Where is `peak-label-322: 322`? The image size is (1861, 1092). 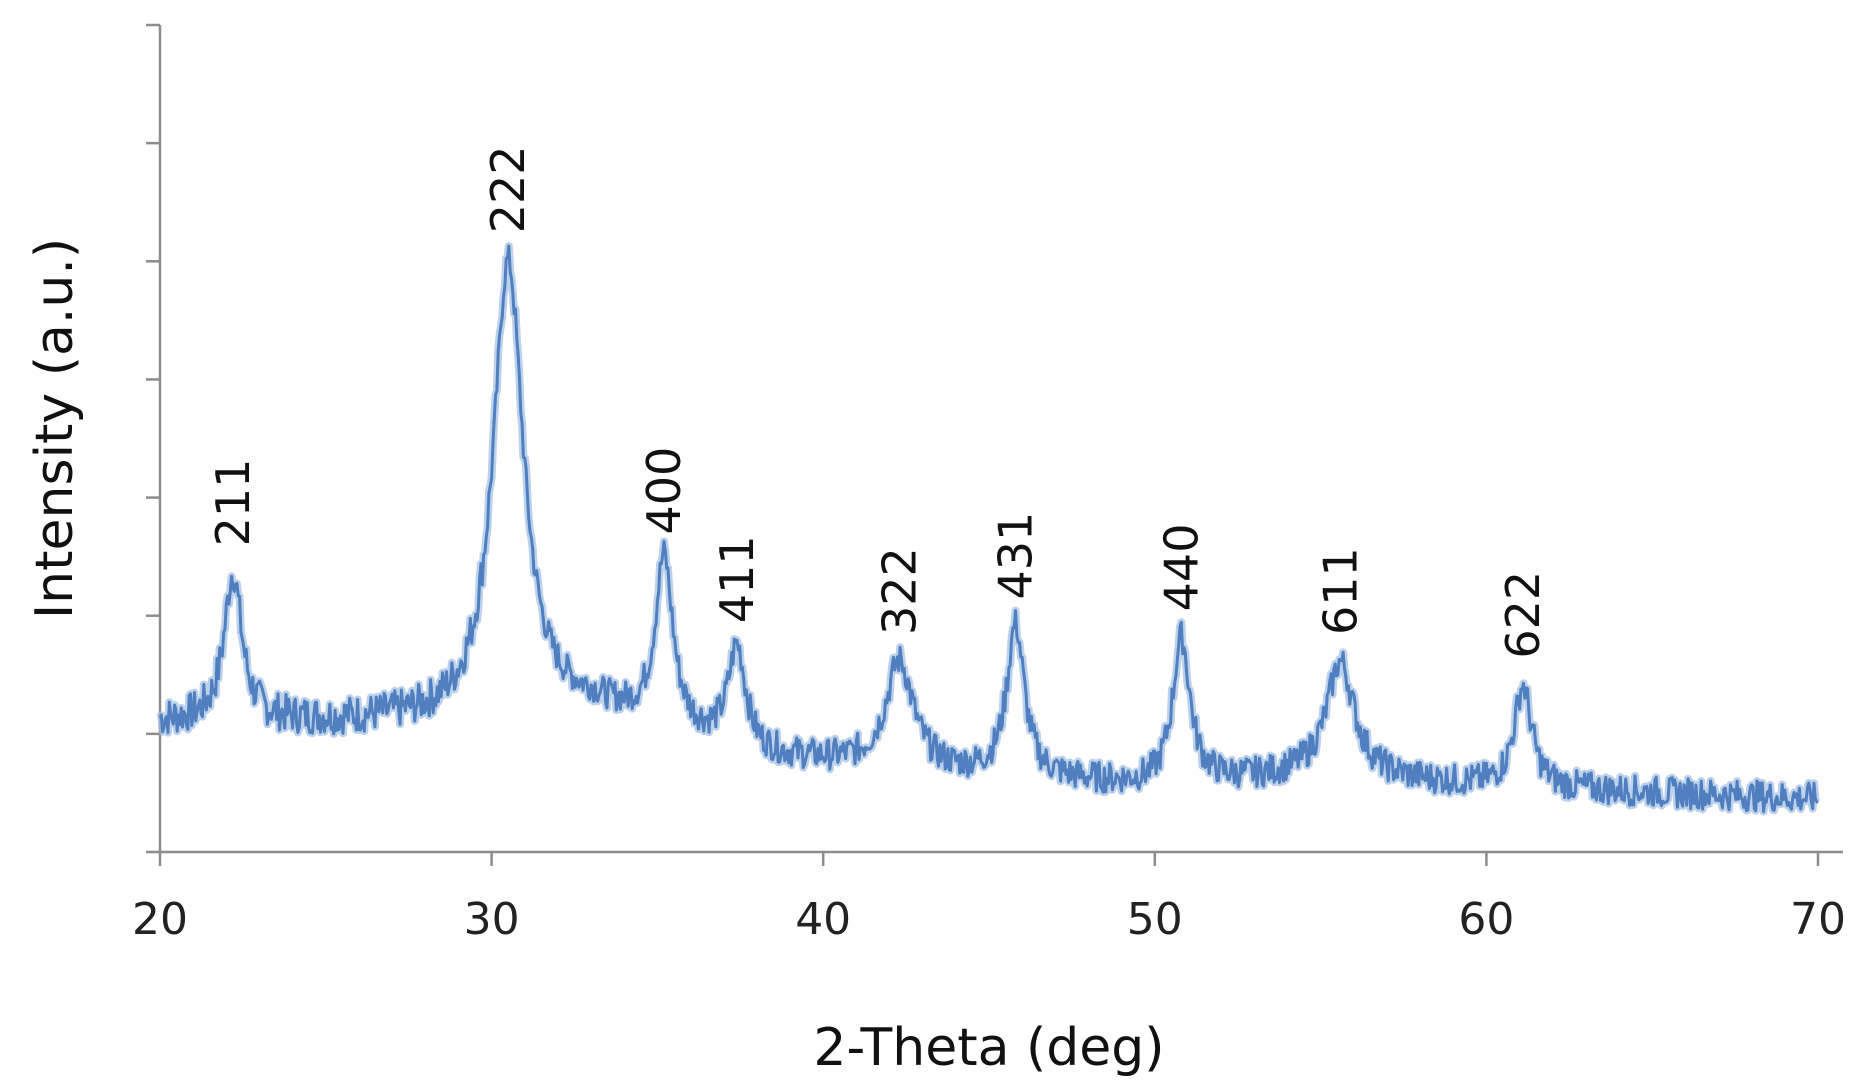
peak-label-322: 322 is located at coordinates (899, 591).